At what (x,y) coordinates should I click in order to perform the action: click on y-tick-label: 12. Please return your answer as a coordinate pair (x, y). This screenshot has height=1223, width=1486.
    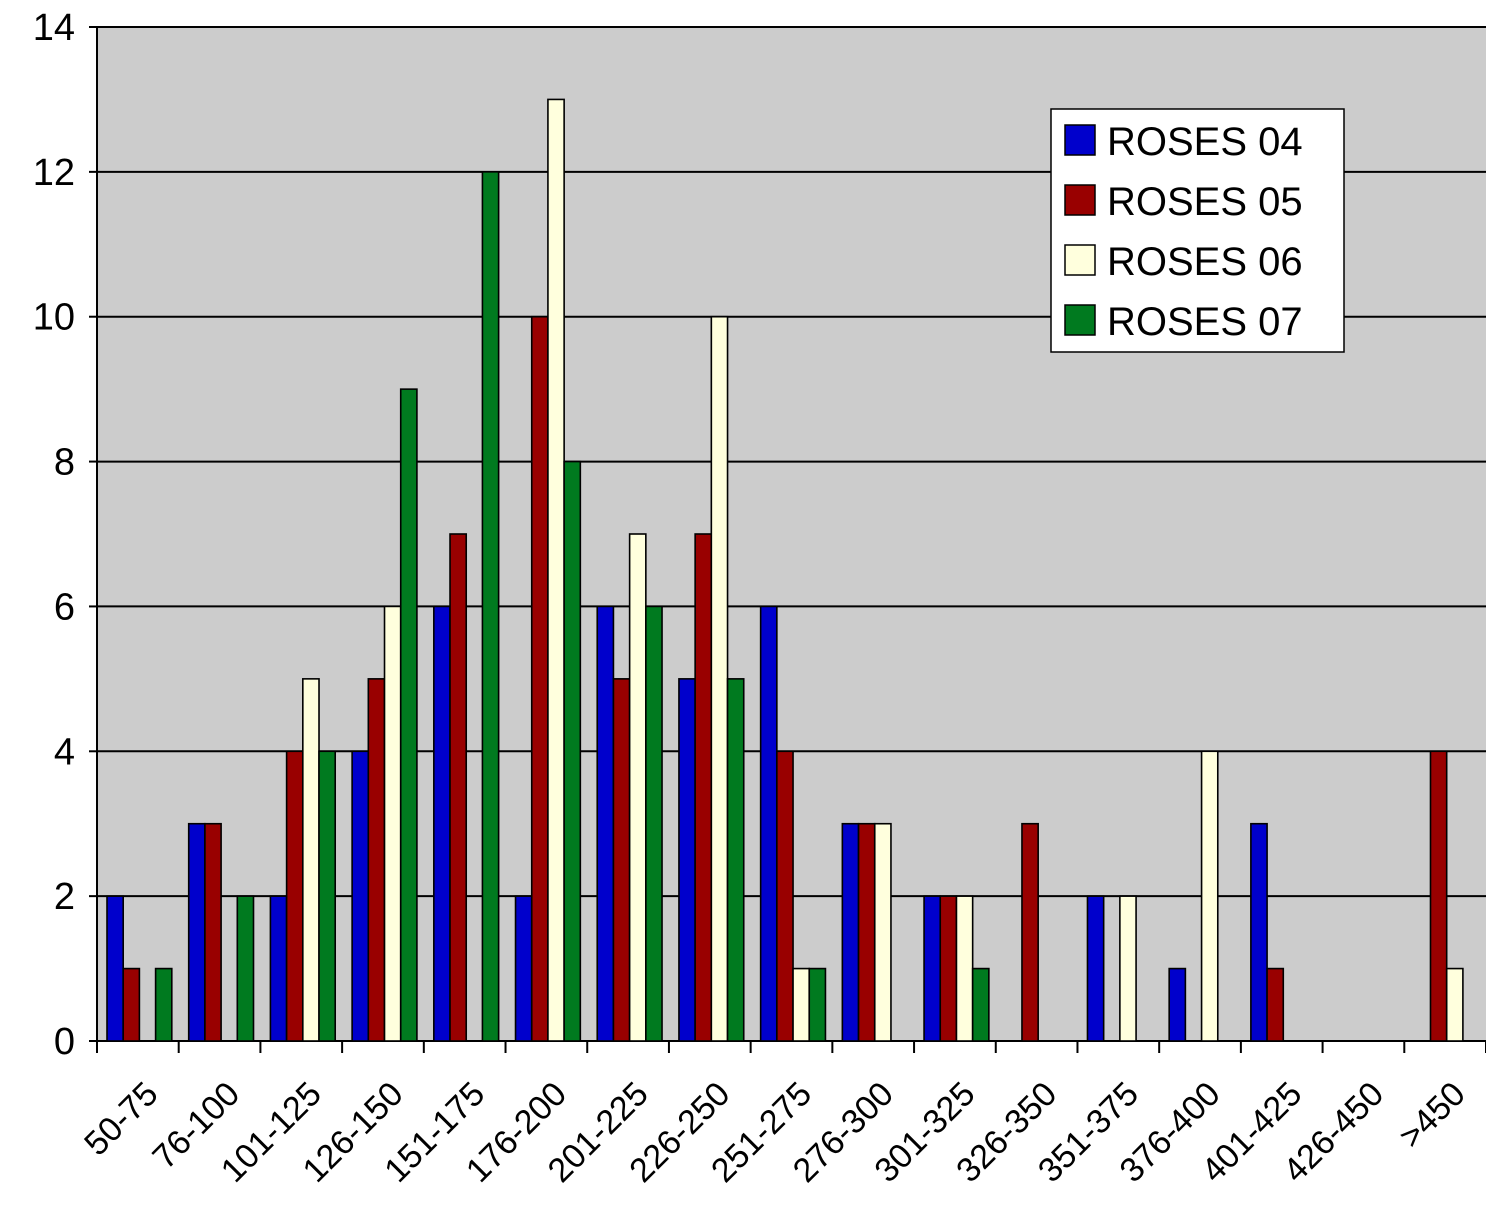
    Looking at the image, I should click on (54, 173).